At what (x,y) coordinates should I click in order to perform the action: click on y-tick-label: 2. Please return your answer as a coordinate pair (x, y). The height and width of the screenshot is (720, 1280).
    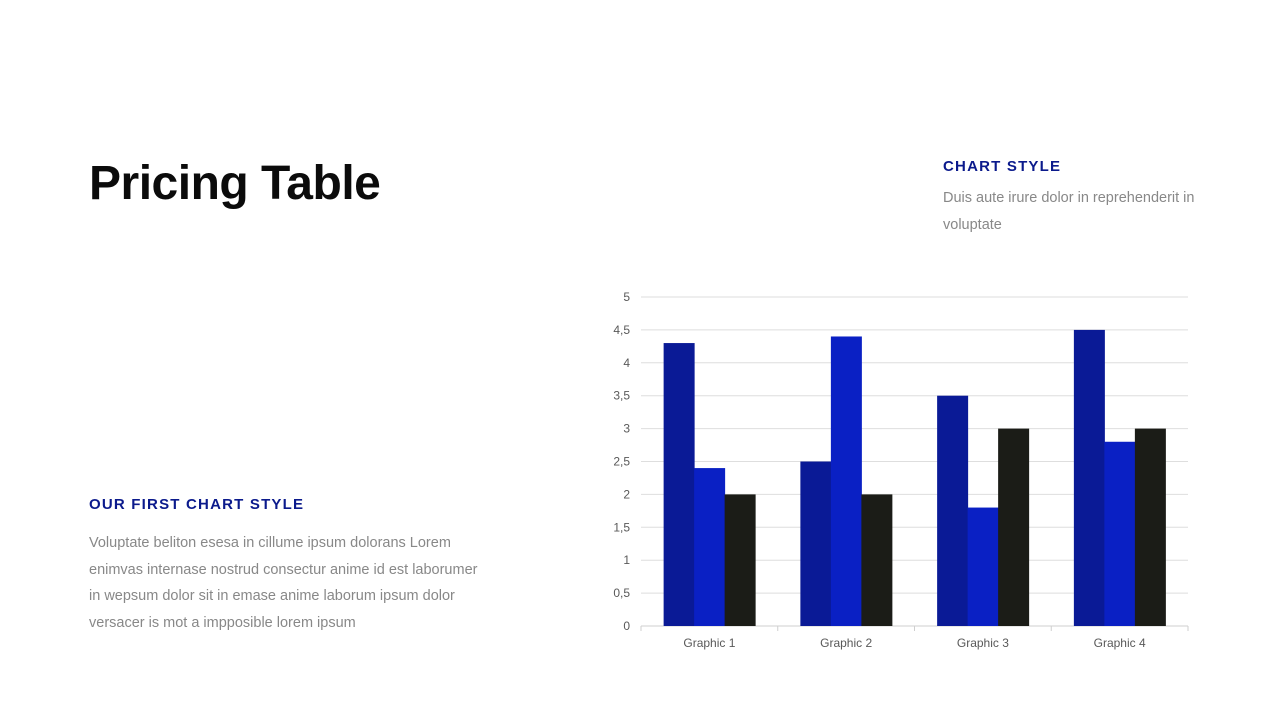
    Looking at the image, I should click on (626, 494).